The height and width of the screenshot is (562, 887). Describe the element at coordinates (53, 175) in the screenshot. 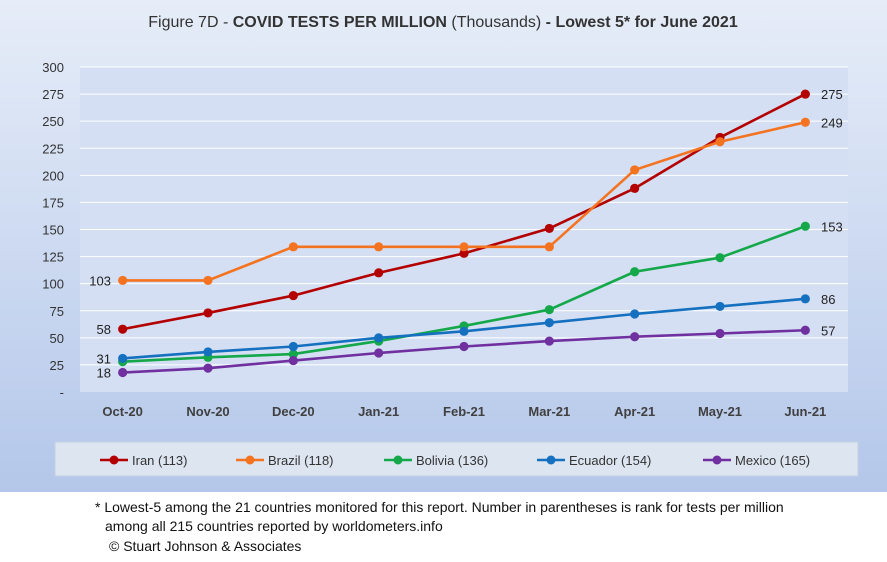

I see `y-tick-label: 200` at that location.